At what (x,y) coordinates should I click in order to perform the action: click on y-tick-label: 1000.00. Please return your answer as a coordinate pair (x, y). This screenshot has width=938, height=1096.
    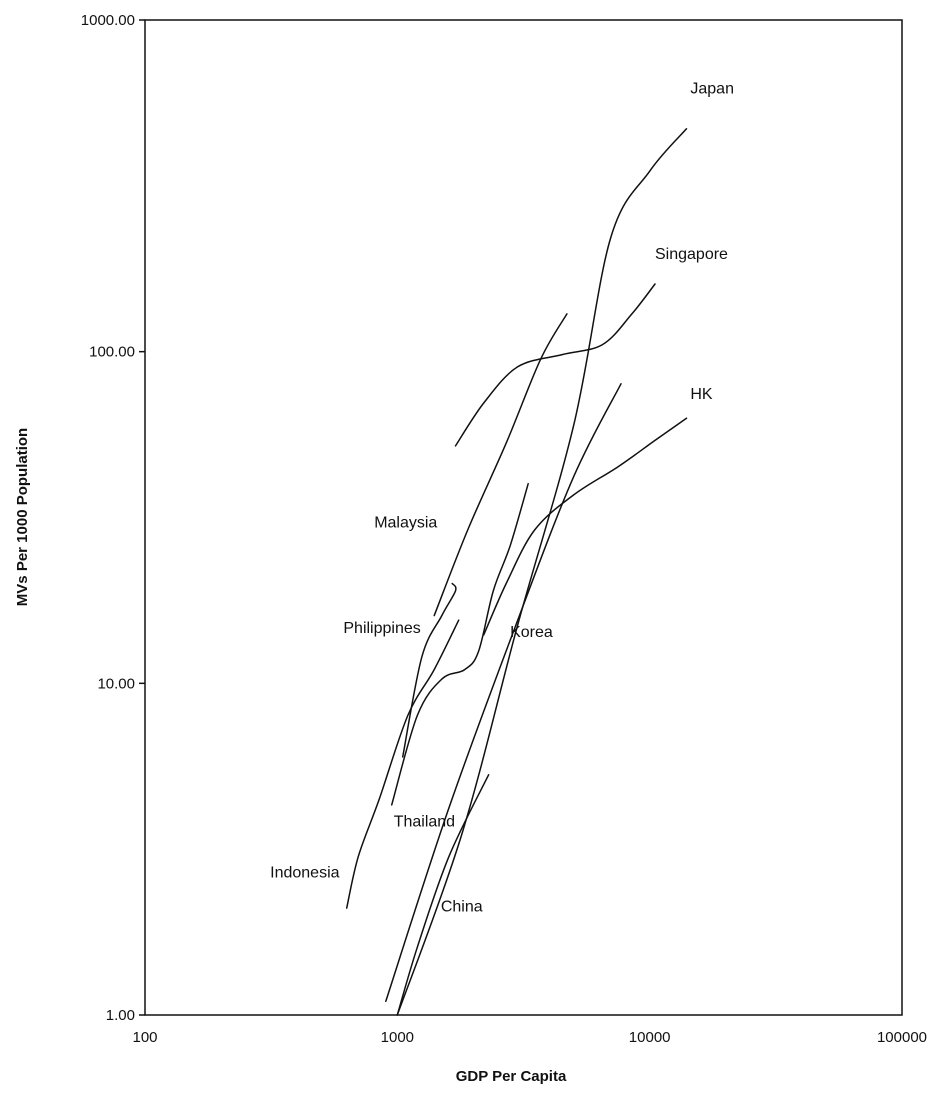
    Looking at the image, I should click on (108, 20).